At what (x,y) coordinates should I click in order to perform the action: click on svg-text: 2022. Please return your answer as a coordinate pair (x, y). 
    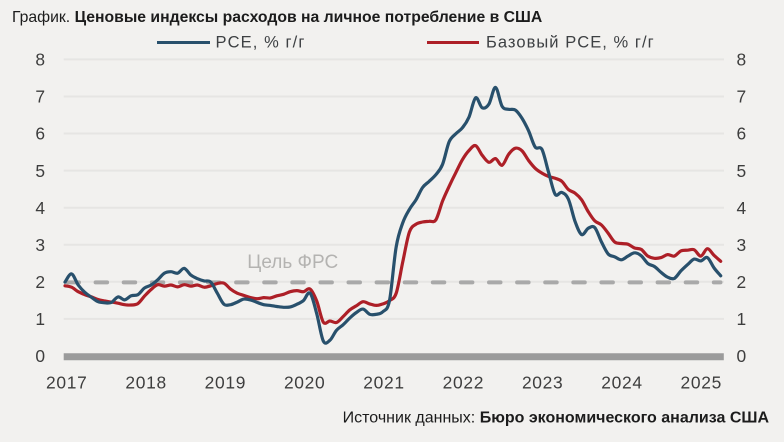
    Looking at the image, I should click on (464, 383).